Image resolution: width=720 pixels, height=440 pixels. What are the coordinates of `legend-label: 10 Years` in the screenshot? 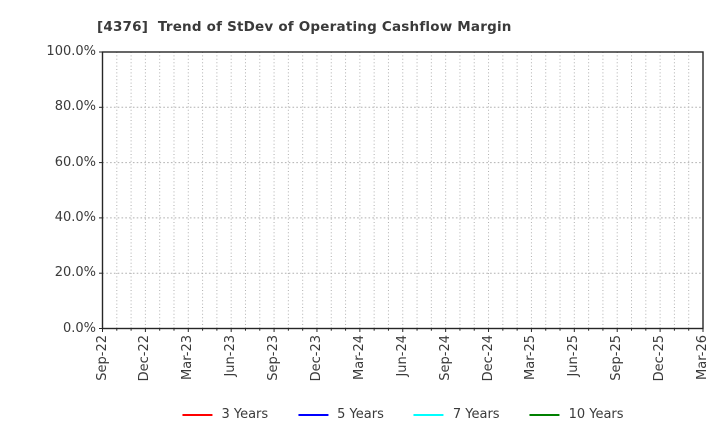 It's located at (596, 414).